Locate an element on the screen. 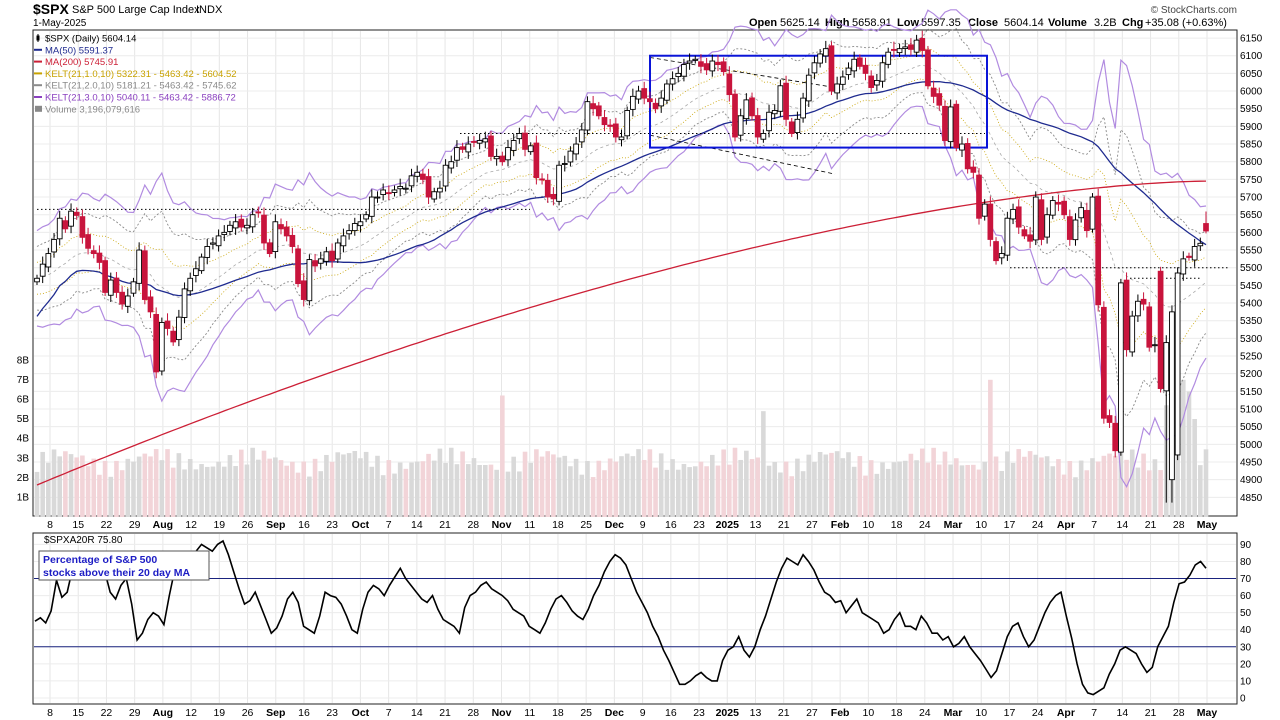 This screenshot has height=720, width=1280. trend-channel-upper is located at coordinates (742, 72).